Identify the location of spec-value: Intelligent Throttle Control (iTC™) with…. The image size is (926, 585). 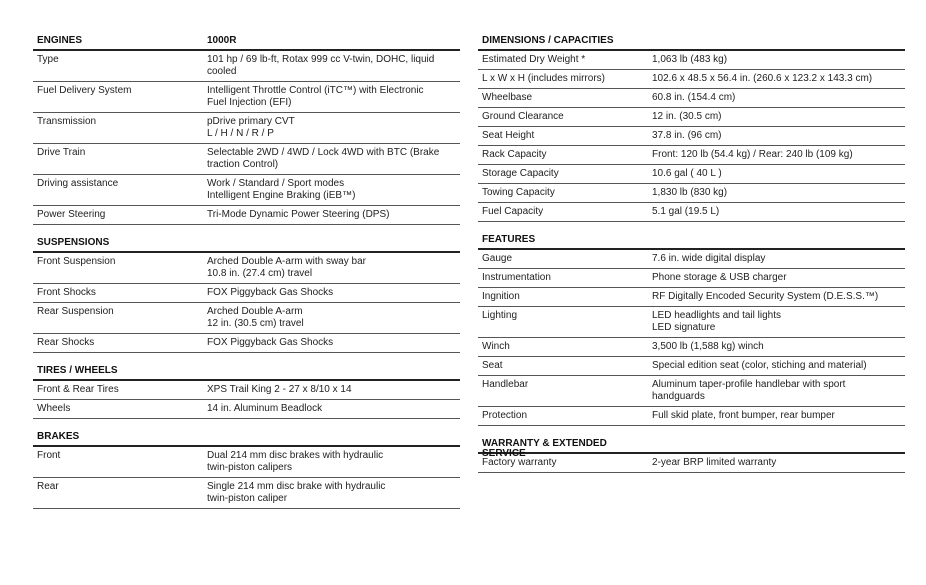
(315, 96).